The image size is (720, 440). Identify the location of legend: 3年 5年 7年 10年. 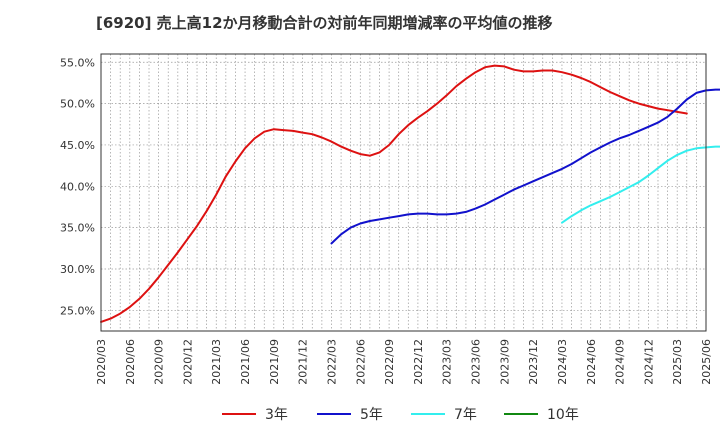
(400, 415).